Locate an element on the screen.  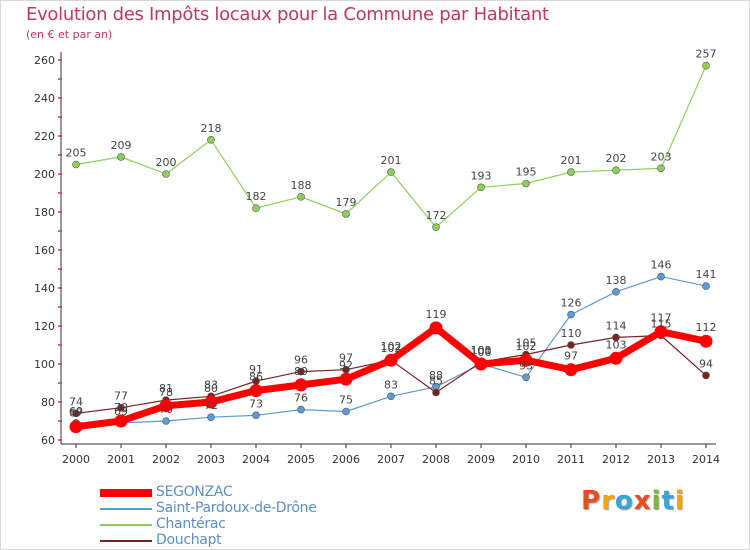
data-label: 257 is located at coordinates (706, 54).